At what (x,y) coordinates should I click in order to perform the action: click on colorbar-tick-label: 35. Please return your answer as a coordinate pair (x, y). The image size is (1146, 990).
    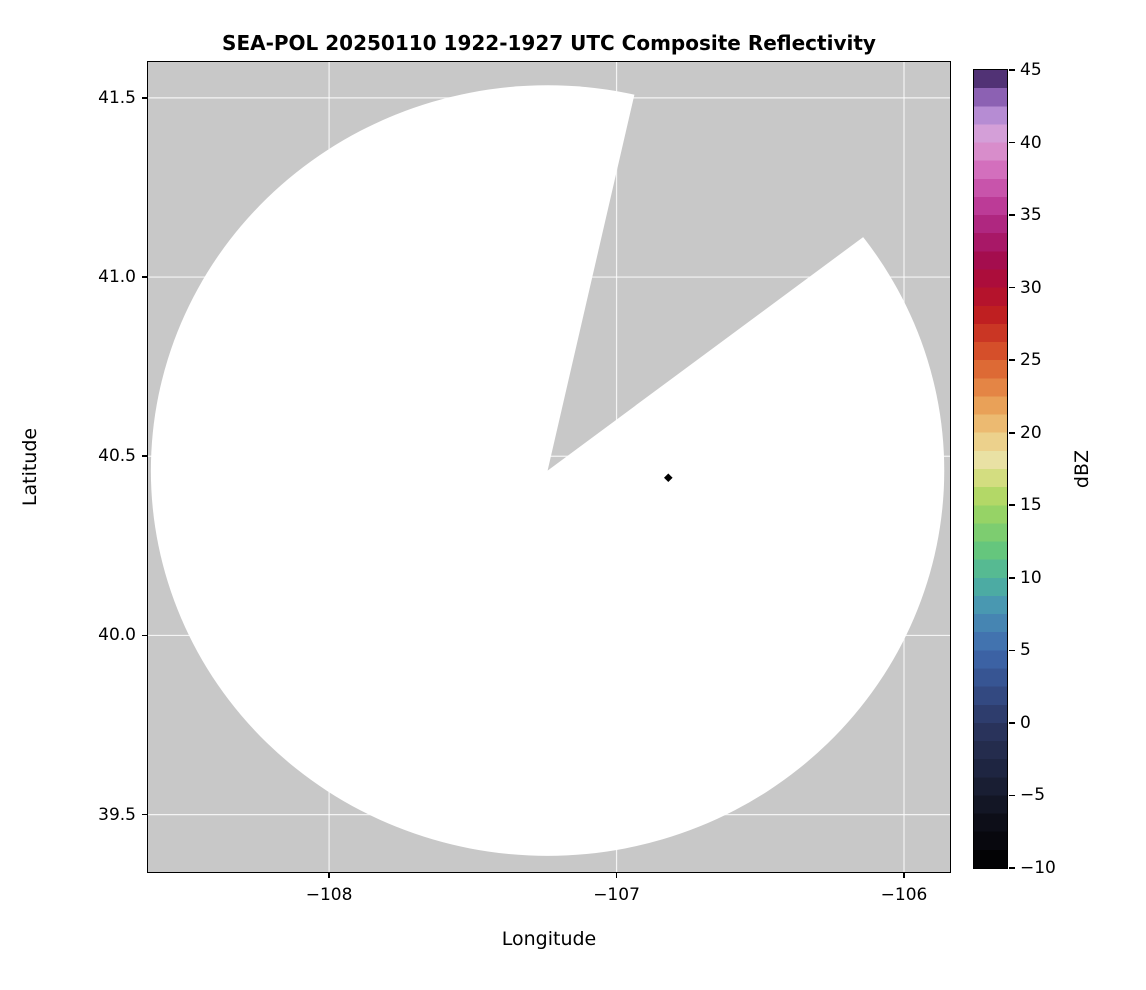
    Looking at the image, I should click on (1031, 215).